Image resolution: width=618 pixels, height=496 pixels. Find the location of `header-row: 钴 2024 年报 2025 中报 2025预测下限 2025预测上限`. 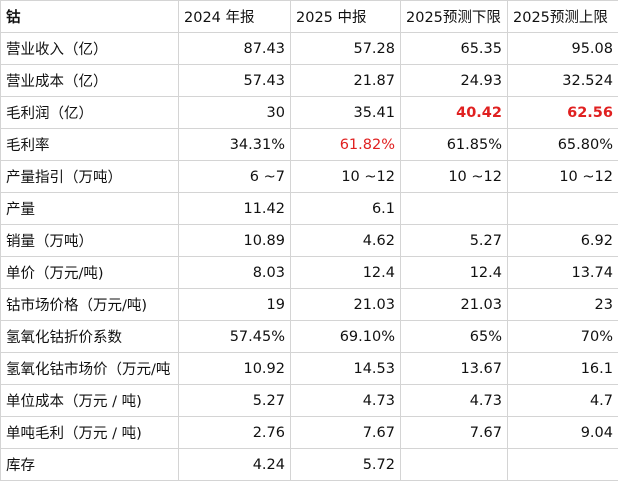

header-row: 钴 2024 年报 2025 中报 2025预测下限 2025预测上限 is located at coordinates (309, 16).